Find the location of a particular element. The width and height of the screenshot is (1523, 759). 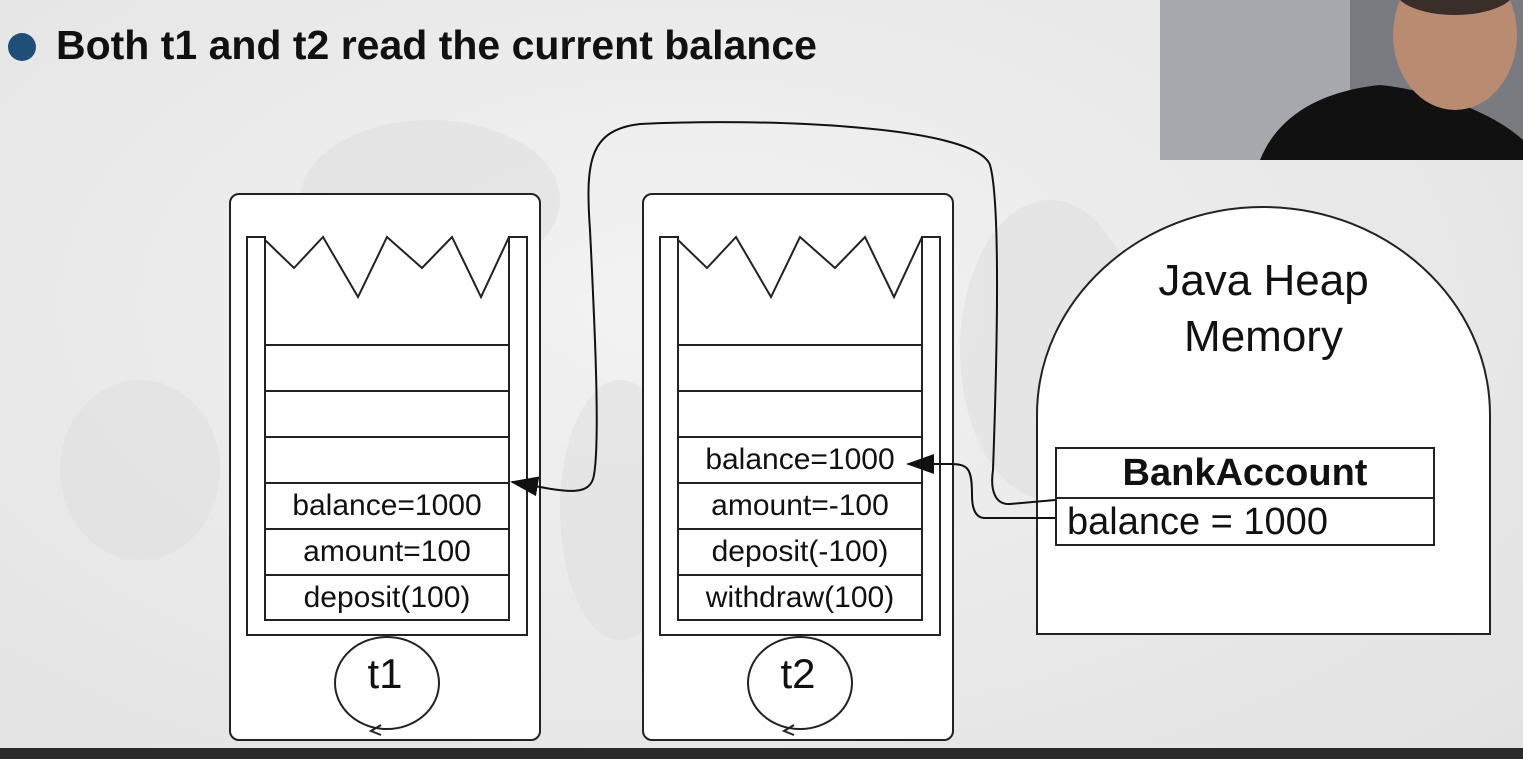

player-bottom-bar is located at coordinates (761, 753).